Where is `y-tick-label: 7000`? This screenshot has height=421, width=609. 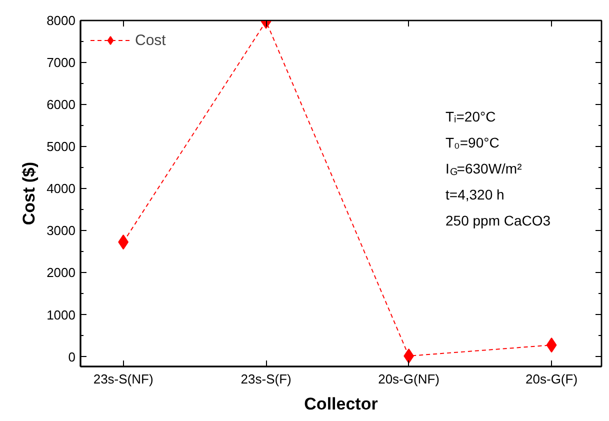
y-tick-label: 7000 is located at coordinates (61, 62).